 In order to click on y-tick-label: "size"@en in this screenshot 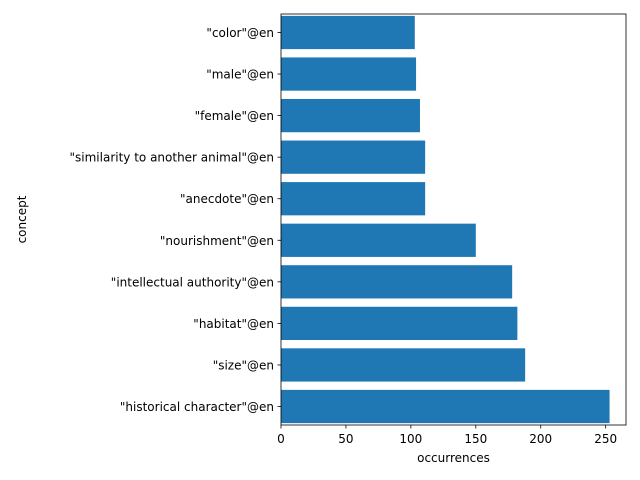, I will do `click(243, 365)`.